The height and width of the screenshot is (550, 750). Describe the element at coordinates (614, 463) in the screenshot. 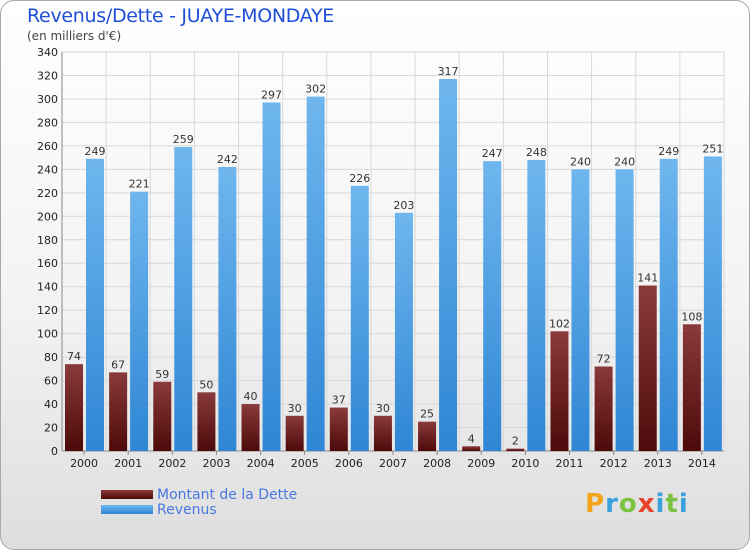

I see `x-tick-label-2012: 2012` at that location.